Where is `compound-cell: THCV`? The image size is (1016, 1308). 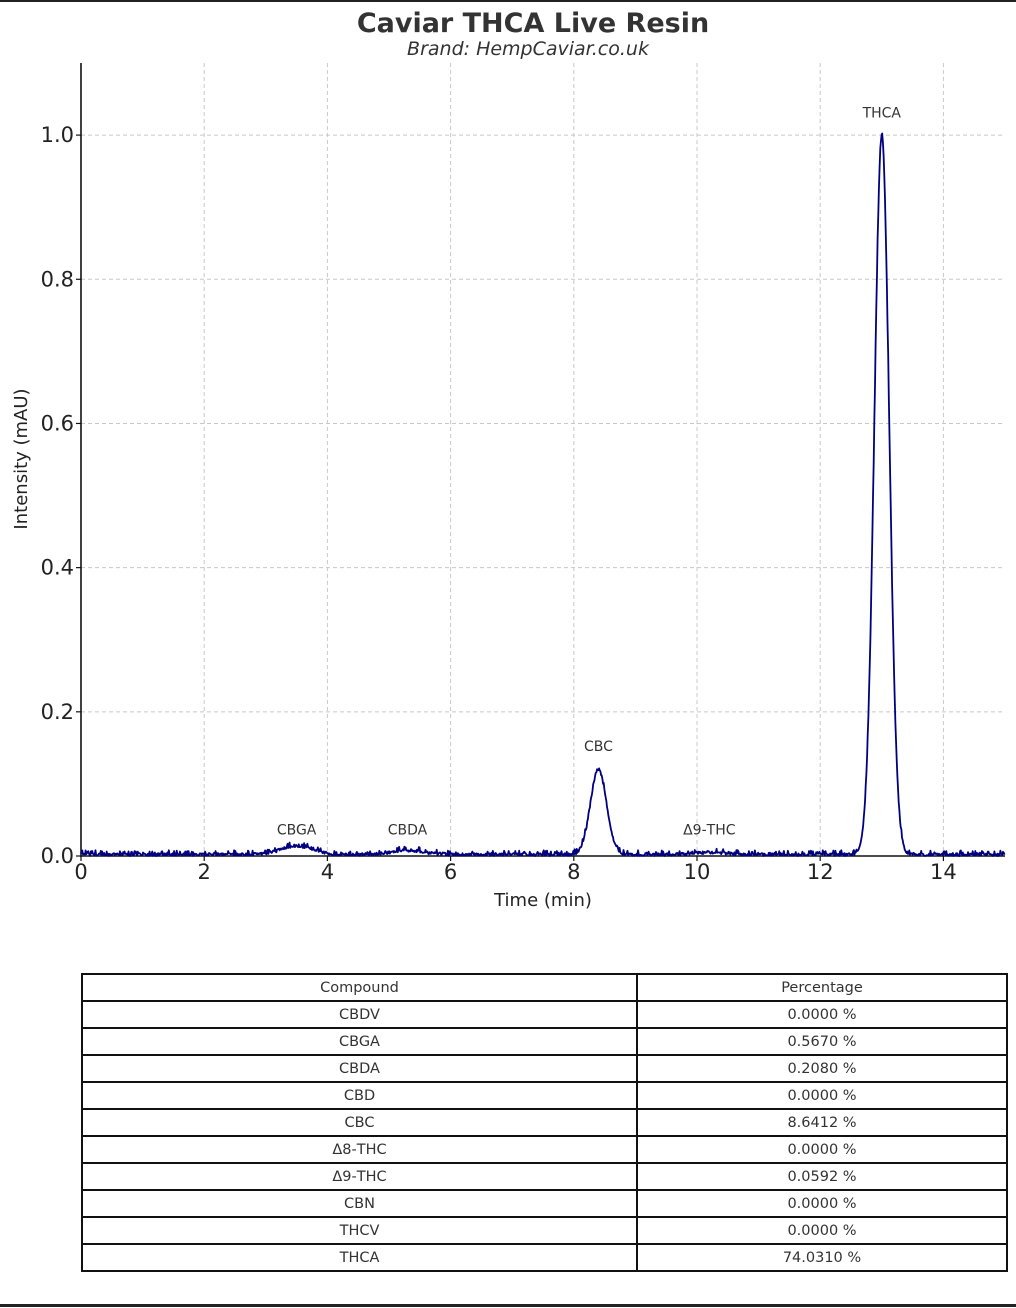
compound-cell: THCV is located at coordinates (359, 1230).